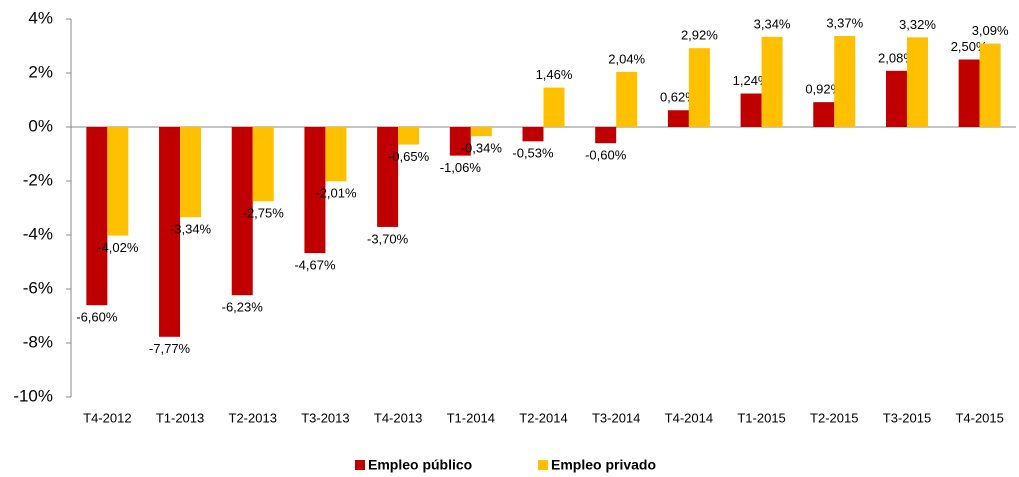 Image resolution: width=1019 pixels, height=477 pixels. What do you see at coordinates (471, 417) in the screenshot?
I see `x-tick-label: T1-2014` at bounding box center [471, 417].